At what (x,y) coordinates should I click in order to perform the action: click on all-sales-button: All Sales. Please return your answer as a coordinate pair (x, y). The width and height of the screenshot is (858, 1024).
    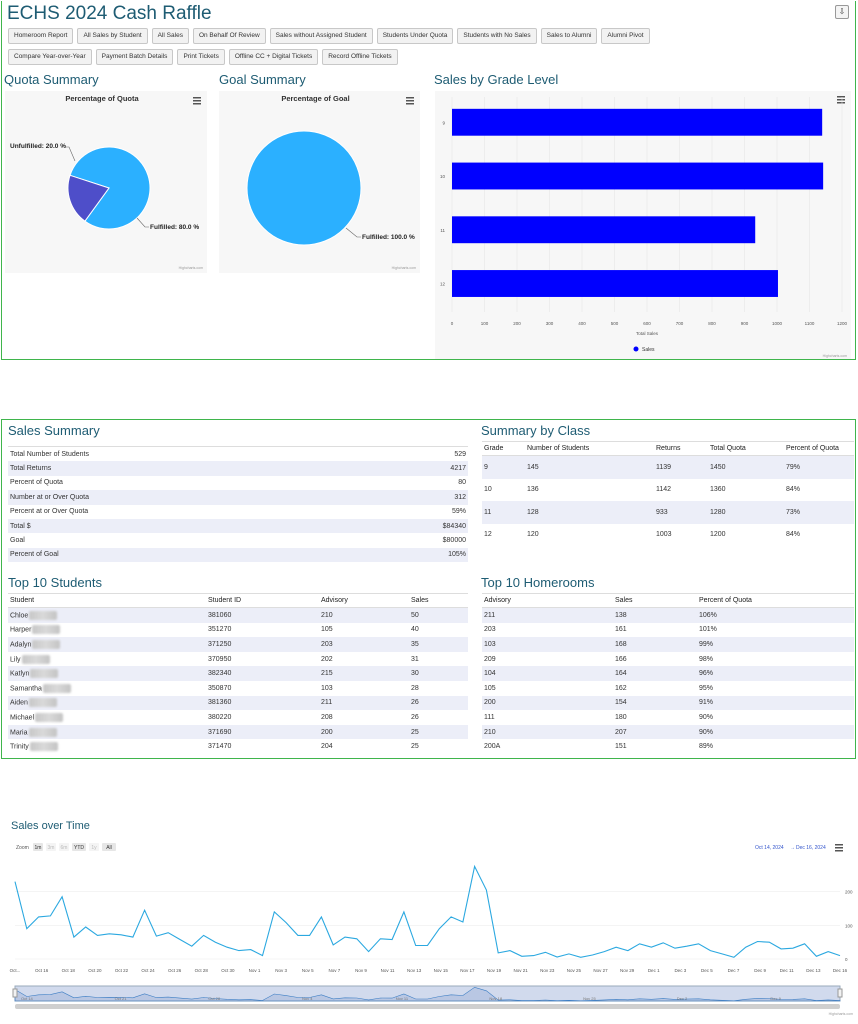
    Looking at the image, I should click on (170, 36).